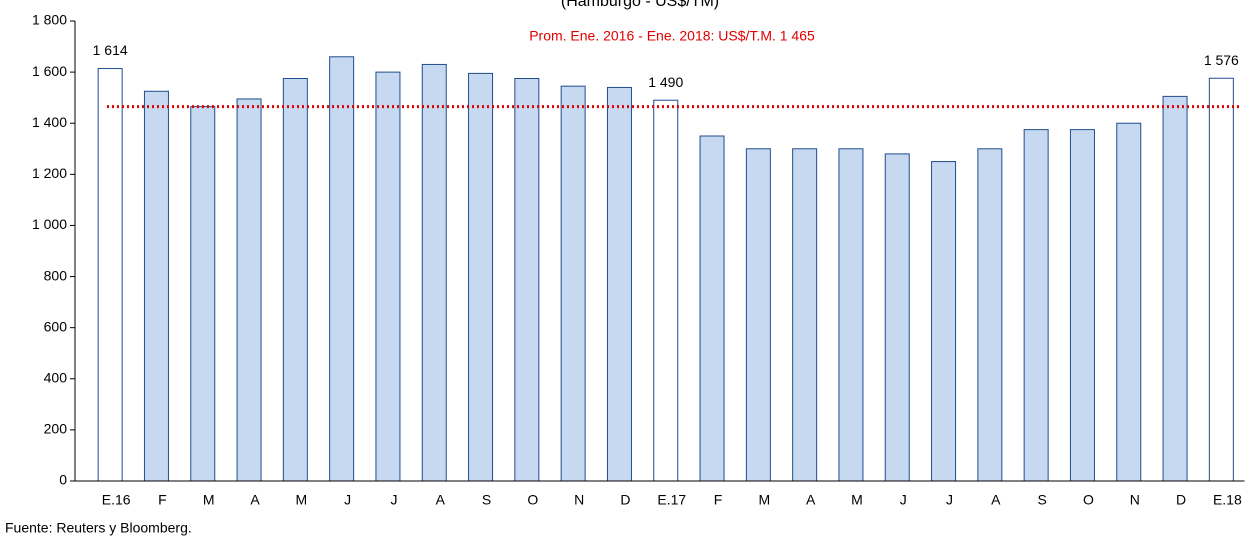 The width and height of the screenshot is (1250, 538). I want to click on y-tick-label: 0, so click(63, 480).